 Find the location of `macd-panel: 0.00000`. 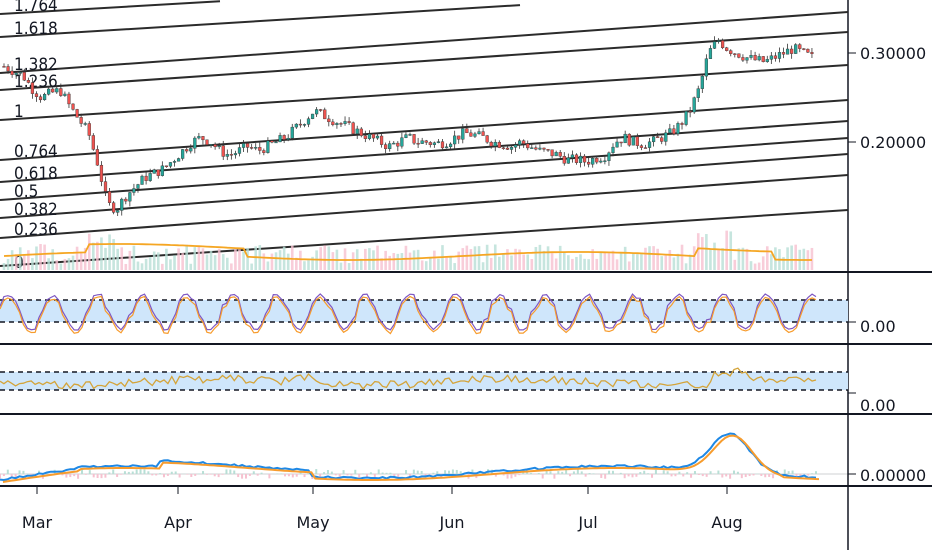

macd-panel: 0.00000 is located at coordinates (463, 458).